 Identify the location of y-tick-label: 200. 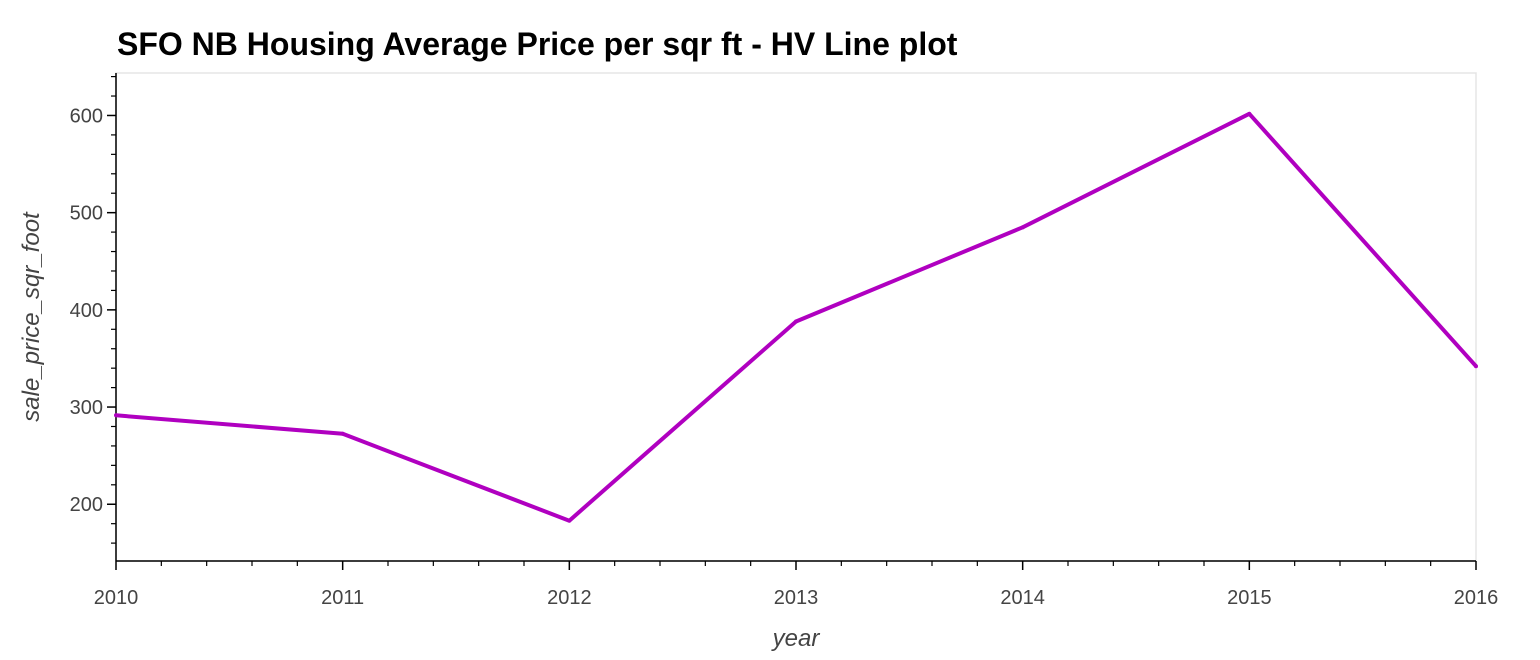
(86, 505).